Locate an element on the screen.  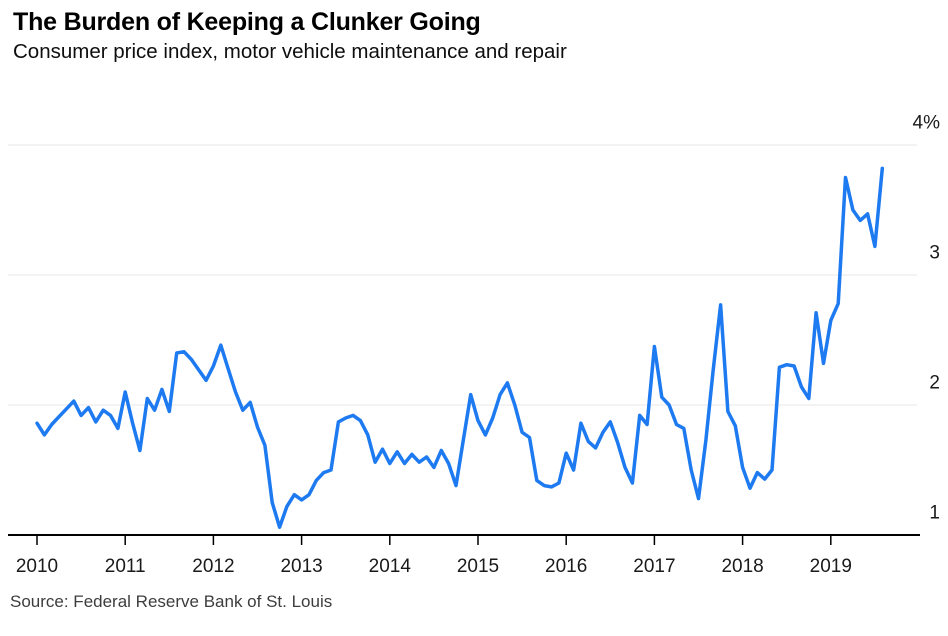
x-axis-label-2015: 2015 is located at coordinates (478, 566).